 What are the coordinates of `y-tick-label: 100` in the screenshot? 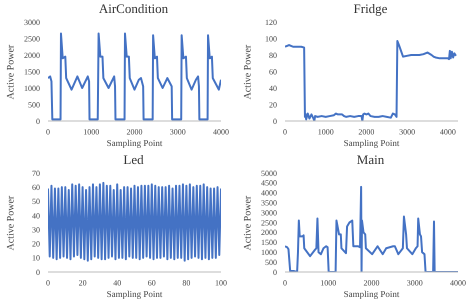 It's located at (271, 39).